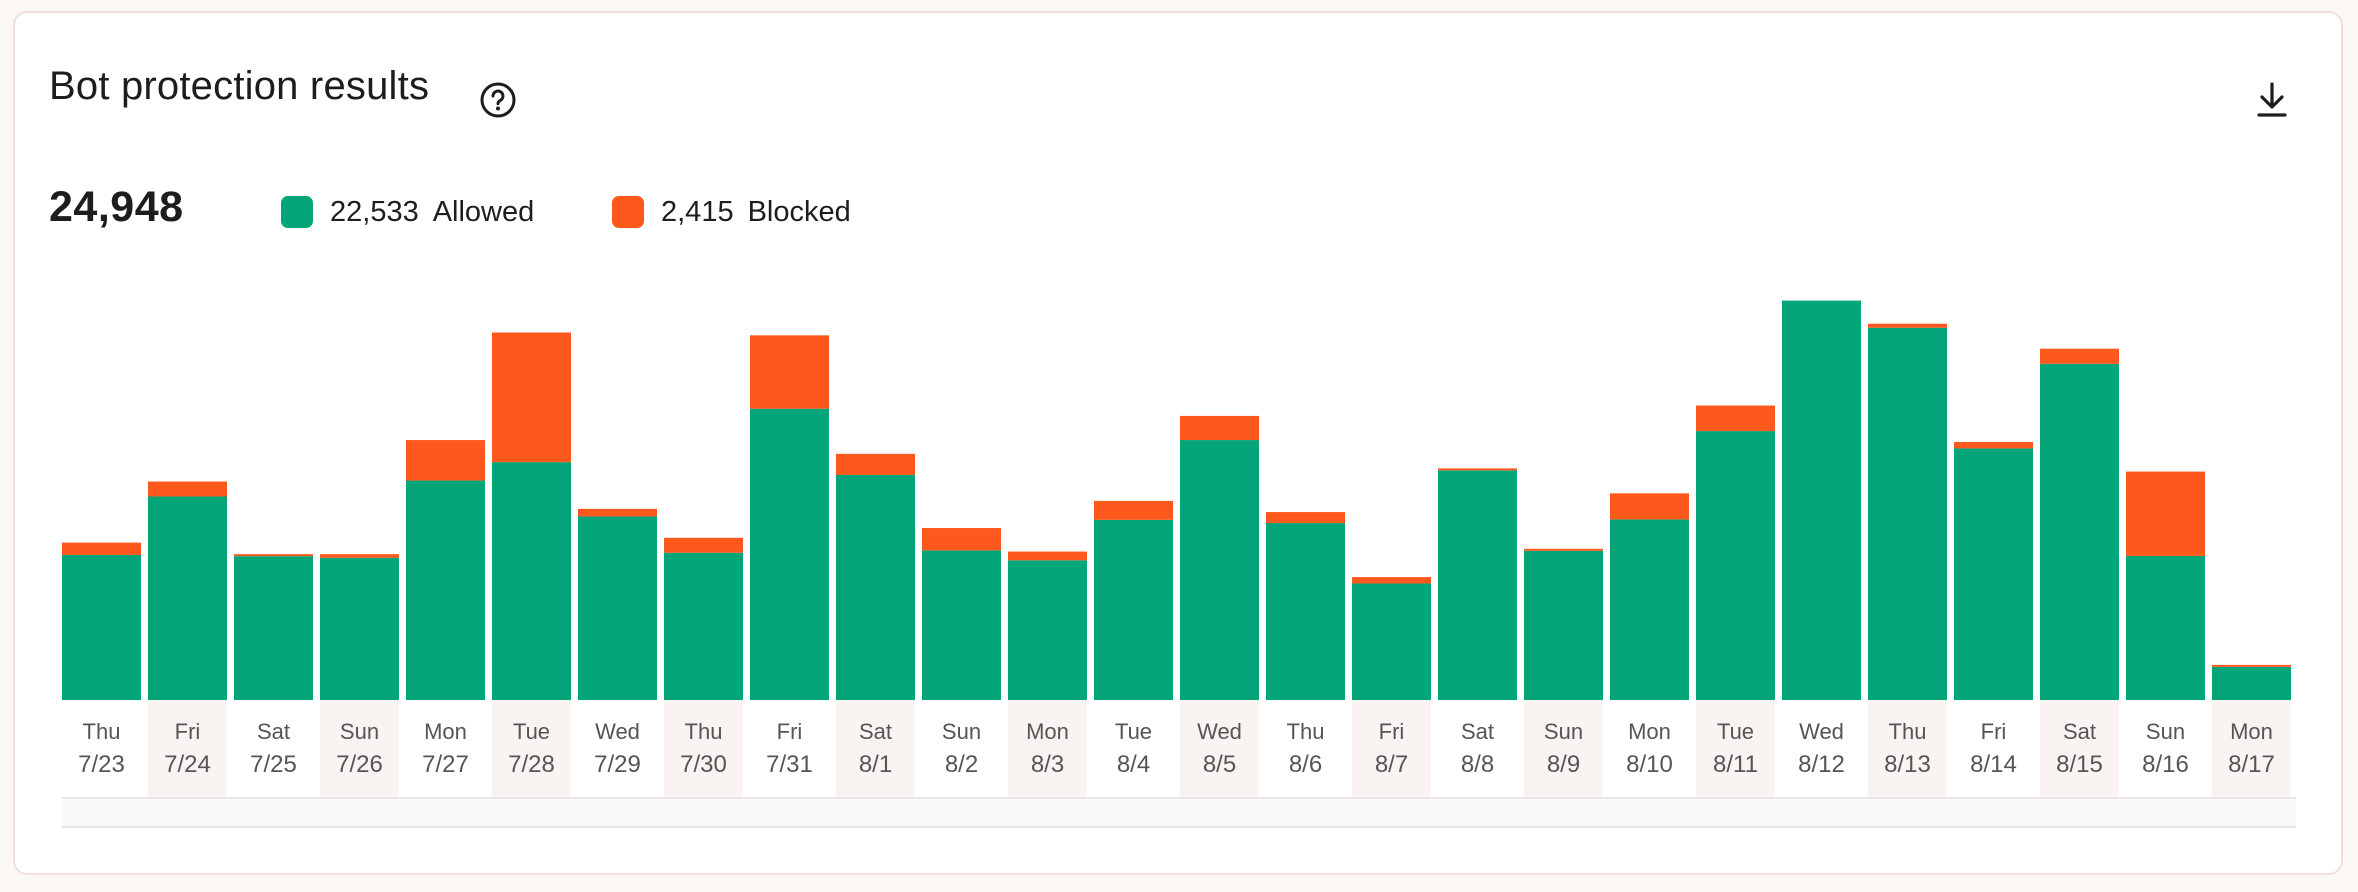 This screenshot has width=2358, height=892. I want to click on x-tick-date: 7/23, so click(101, 764).